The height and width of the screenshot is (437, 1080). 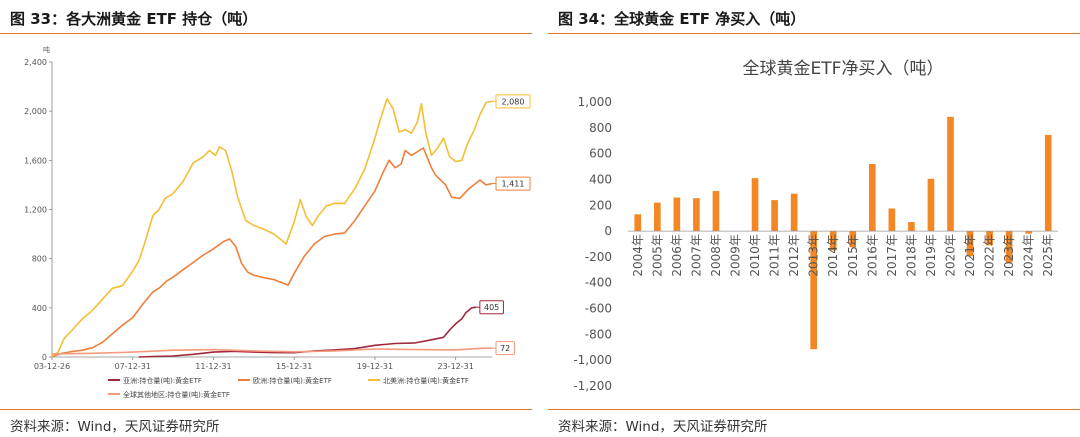 What do you see at coordinates (872, 255) in the screenshot?
I see `x-tick-label: 2016年` at bounding box center [872, 255].